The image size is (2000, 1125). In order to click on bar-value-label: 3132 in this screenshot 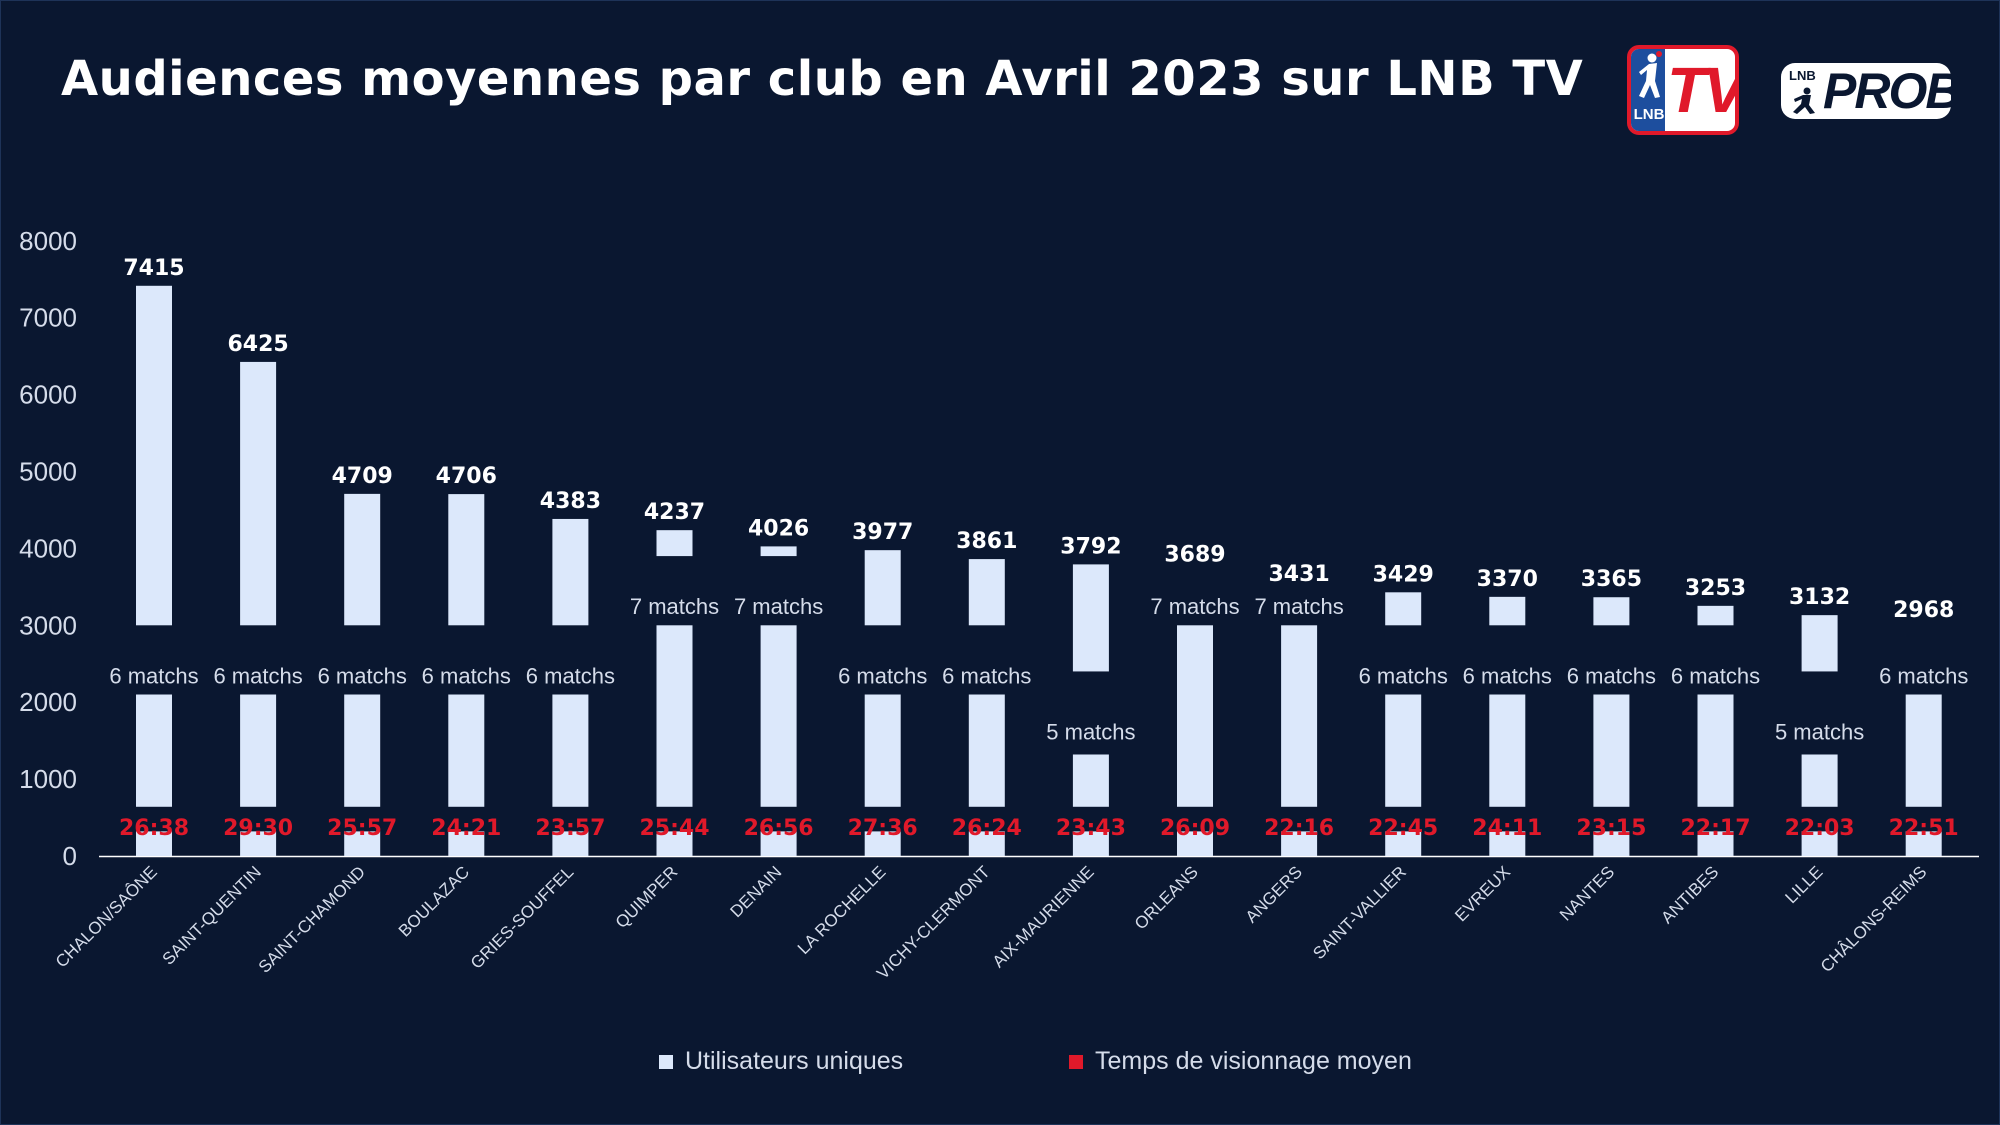, I will do `click(1819, 597)`.